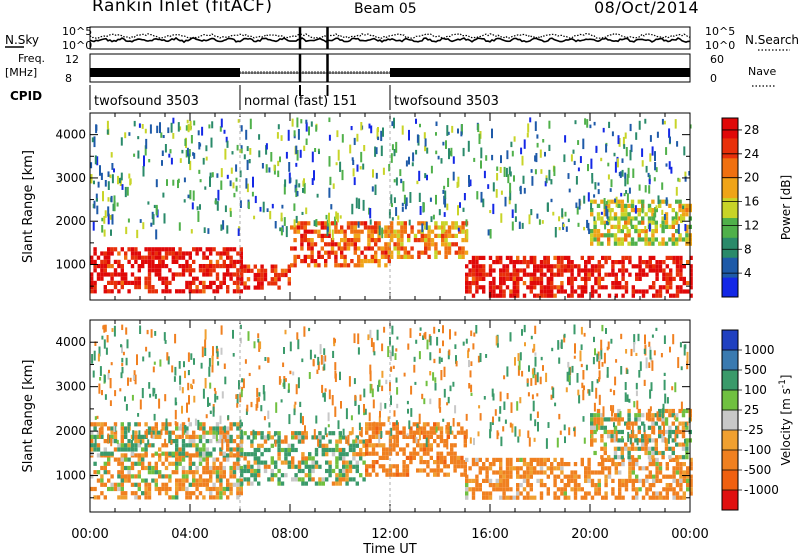 The width and height of the screenshot is (800, 554). I want to click on power-cell-f1, so click(272, 270).